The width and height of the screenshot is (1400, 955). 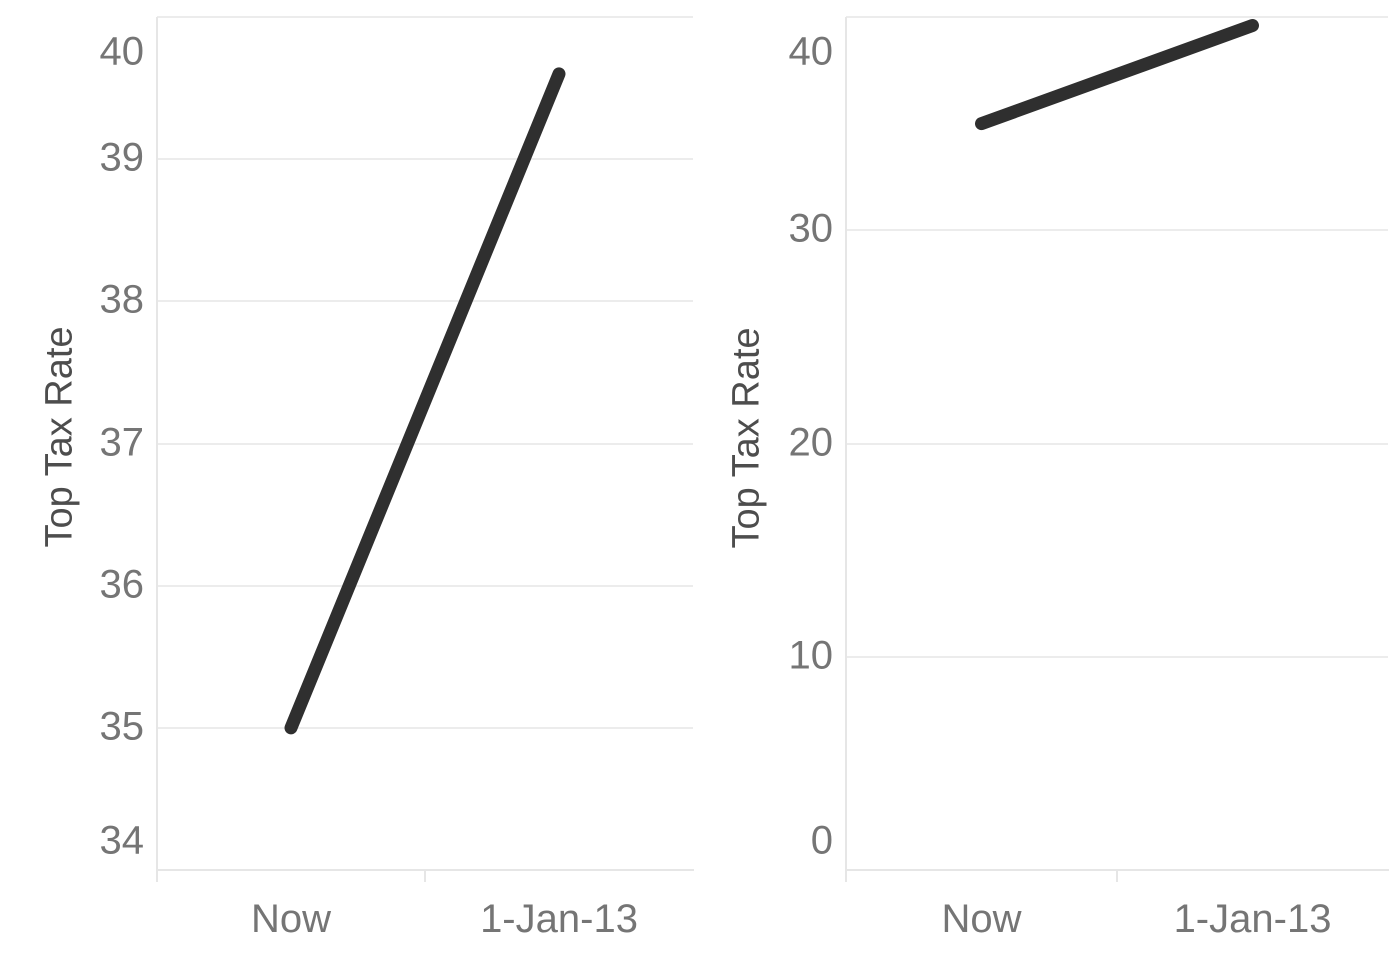 What do you see at coordinates (811, 655) in the screenshot?
I see `y-tick-label: 10` at bounding box center [811, 655].